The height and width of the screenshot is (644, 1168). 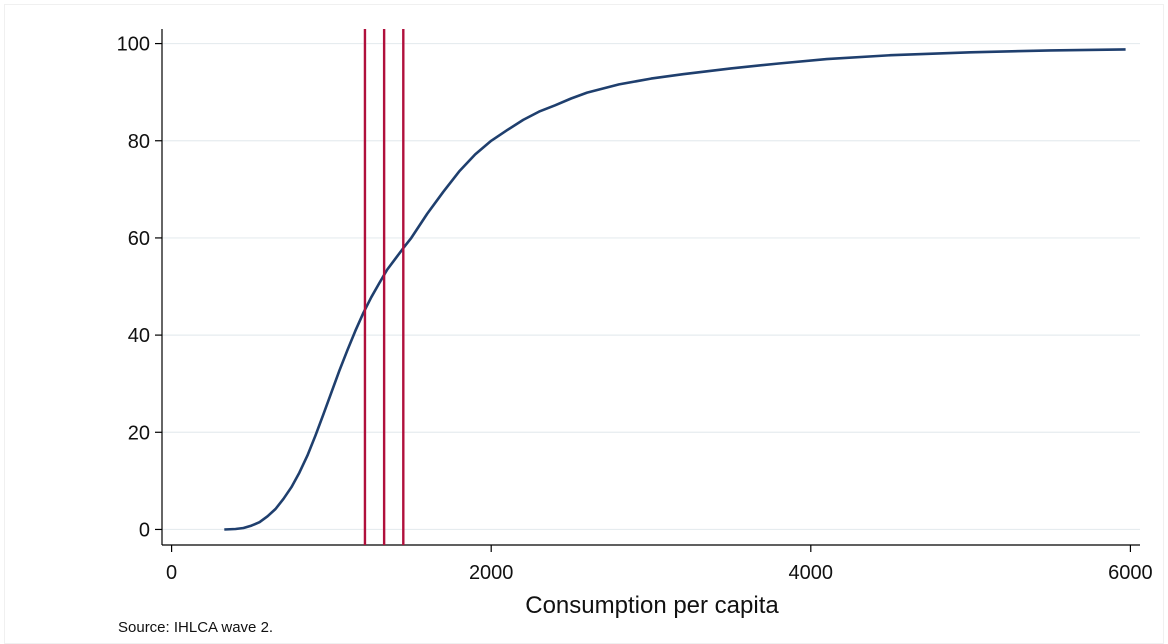 I want to click on y-tick-label-100: 100, so click(x=133, y=45).